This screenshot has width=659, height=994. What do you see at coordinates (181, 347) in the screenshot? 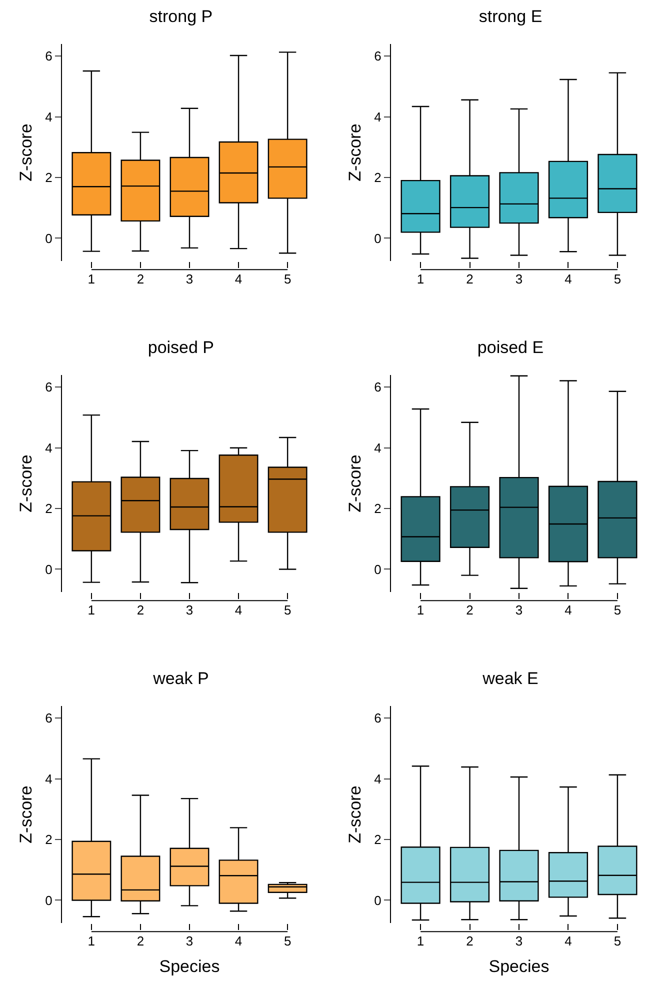
I see `chart-title: poised P` at bounding box center [181, 347].